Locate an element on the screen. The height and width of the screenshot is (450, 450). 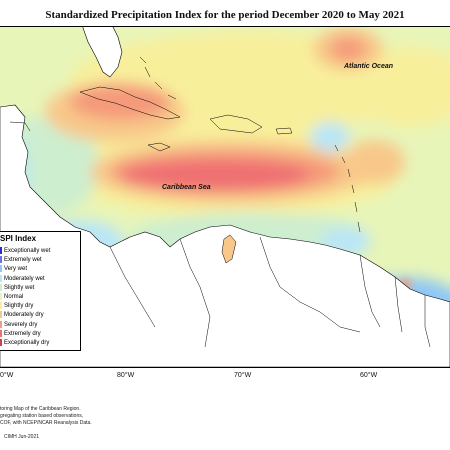
atlantic-ocean-label: Atlantic Ocean is located at coordinates (369, 66).